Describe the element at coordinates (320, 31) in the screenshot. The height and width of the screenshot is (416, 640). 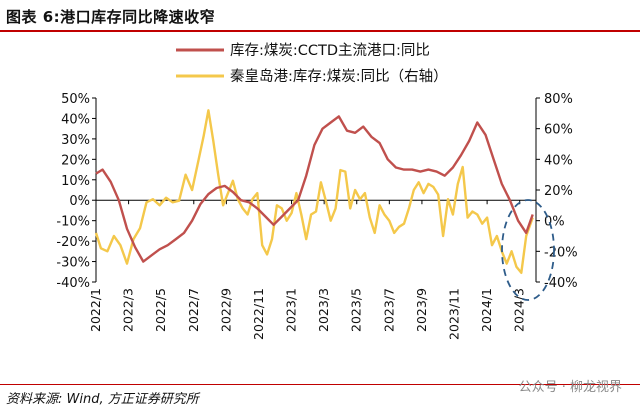
I see `title-divider` at that location.